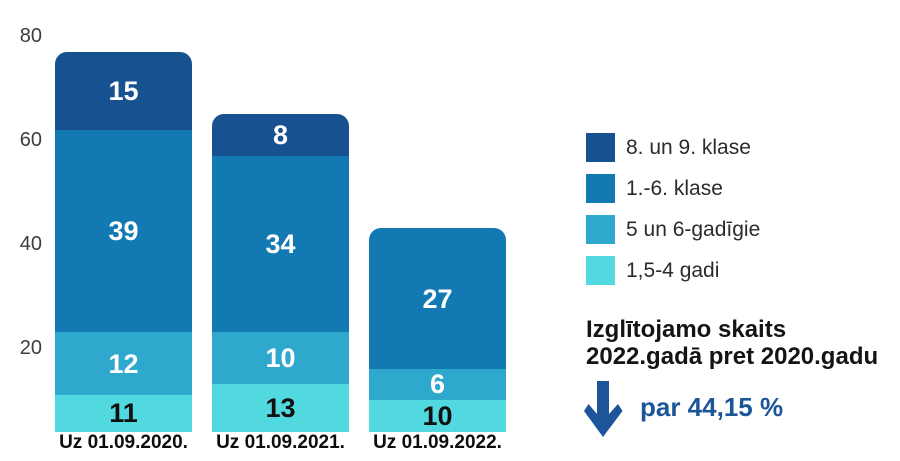 Image resolution: width=900 pixels, height=461 pixels. What do you see at coordinates (30, 36) in the screenshot?
I see `y-axis-tick-label: 80` at bounding box center [30, 36].